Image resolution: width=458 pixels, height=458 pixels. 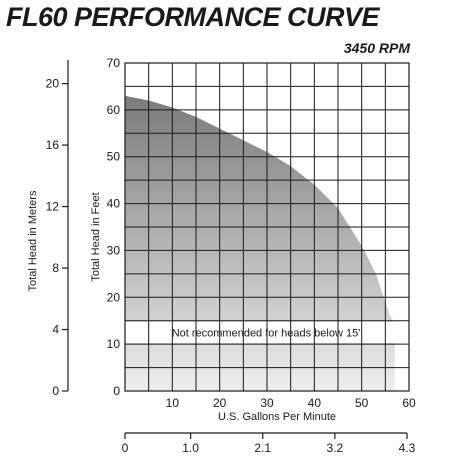 What do you see at coordinates (335, 448) in the screenshot?
I see `bottom-axis-tick-label: 3.2` at bounding box center [335, 448].